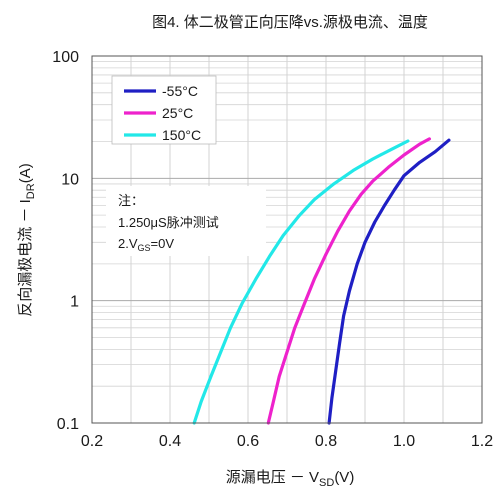  I want to click on note-background, so click(186, 221).